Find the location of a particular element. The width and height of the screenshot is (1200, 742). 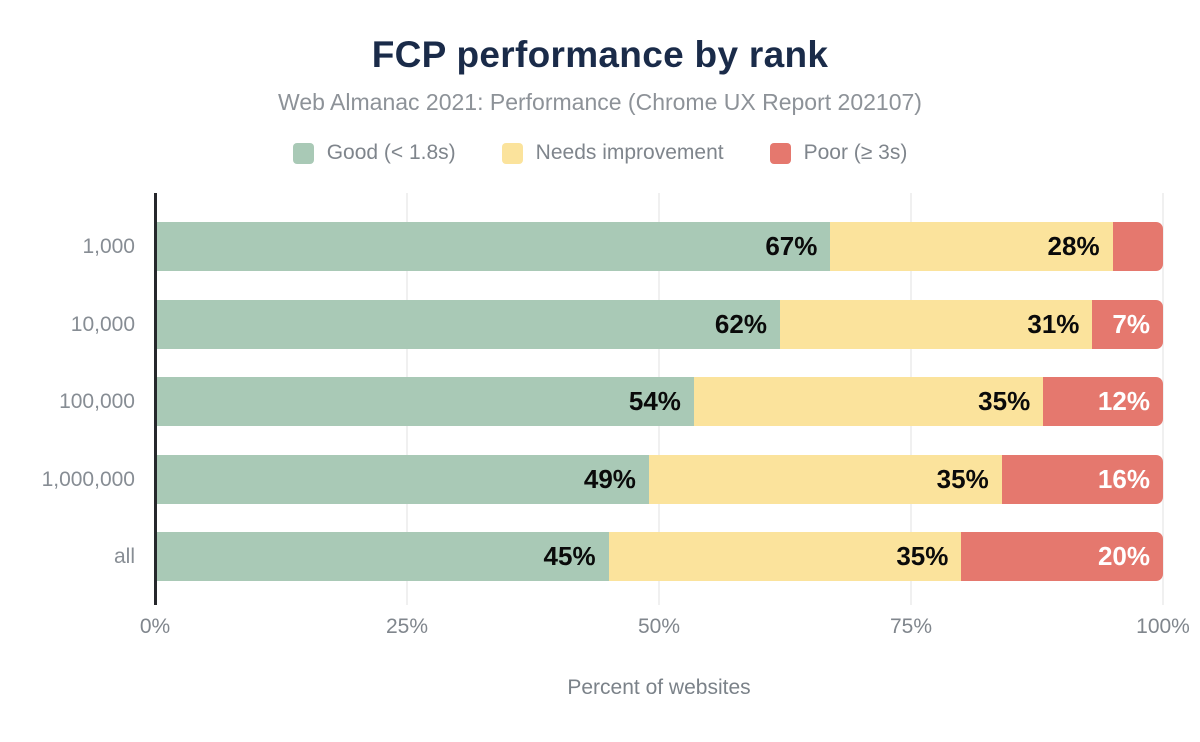

x-tick-label-25: 25% is located at coordinates (407, 626).